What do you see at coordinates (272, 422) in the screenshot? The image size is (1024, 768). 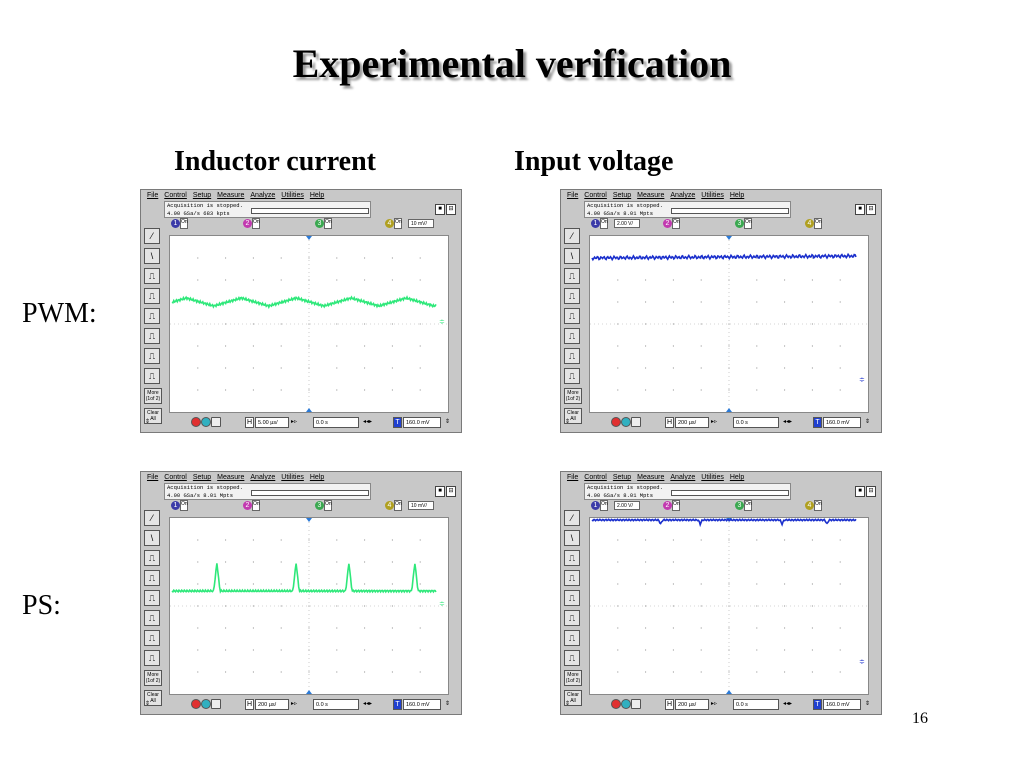 I see `timebase-field: 5.00 µs/` at bounding box center [272, 422].